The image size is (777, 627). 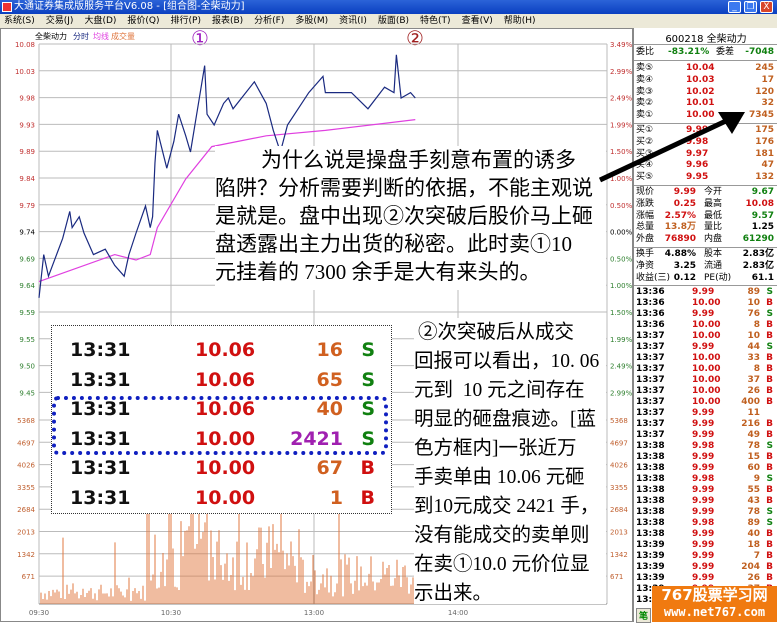 What do you see at coordinates (353, 21) in the screenshot?
I see `menu-item: 资讯(I)` at bounding box center [353, 21].